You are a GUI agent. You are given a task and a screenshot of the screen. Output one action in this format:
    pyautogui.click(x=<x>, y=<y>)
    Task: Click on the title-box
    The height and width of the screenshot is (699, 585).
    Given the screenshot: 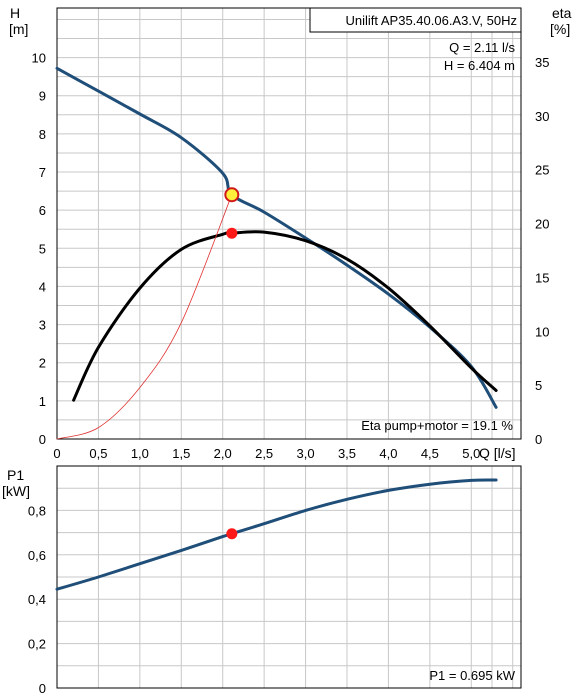 What is the action you would take?
    pyautogui.click(x=415, y=20)
    